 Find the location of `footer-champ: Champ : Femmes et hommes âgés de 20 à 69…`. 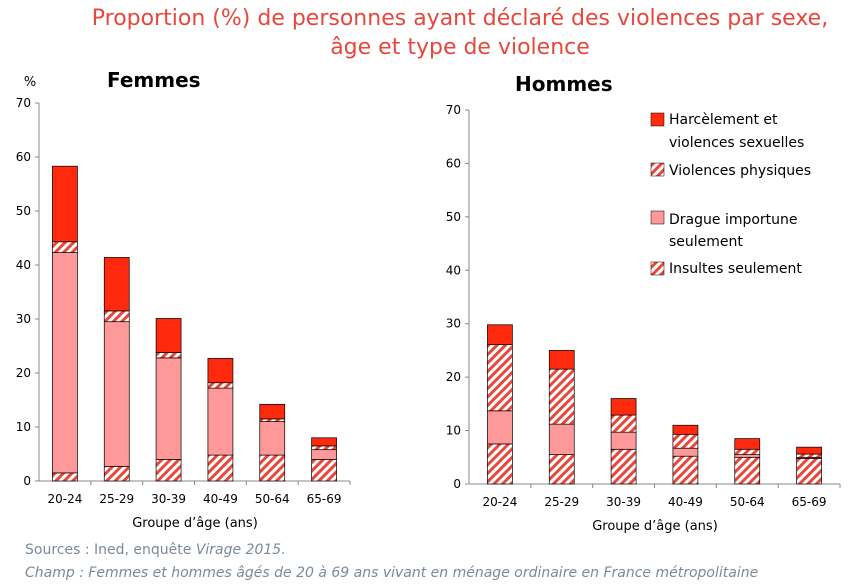

footer-champ: Champ : Femmes et hommes âgés de 20 à 69… is located at coordinates (392, 573).